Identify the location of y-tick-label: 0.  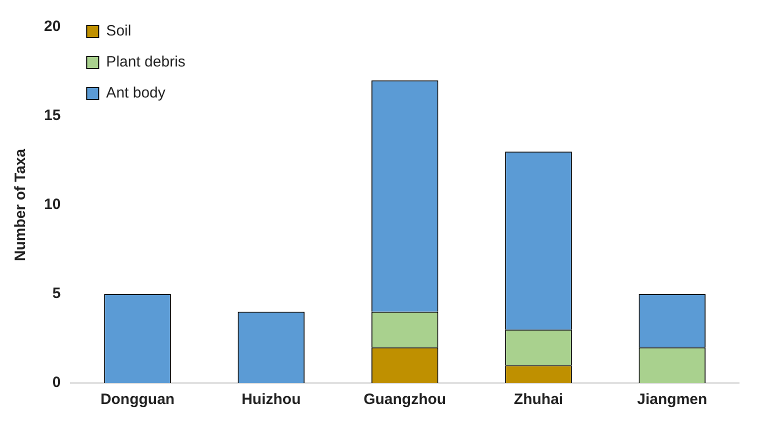
(56, 383).